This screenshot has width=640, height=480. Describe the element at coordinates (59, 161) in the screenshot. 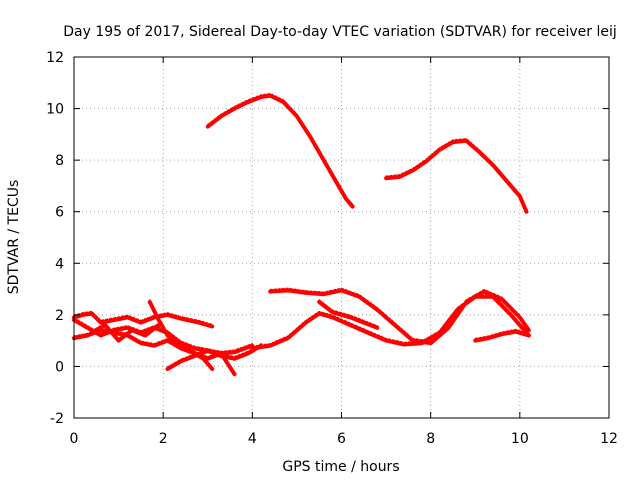

I see `y-tick-label: 8` at that location.